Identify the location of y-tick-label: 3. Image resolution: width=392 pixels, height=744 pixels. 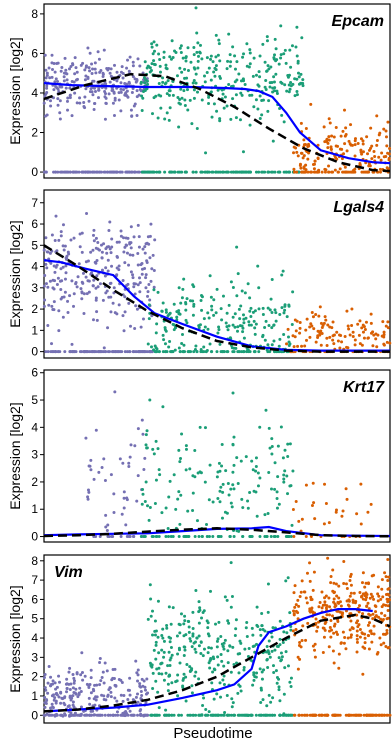
(34, 288).